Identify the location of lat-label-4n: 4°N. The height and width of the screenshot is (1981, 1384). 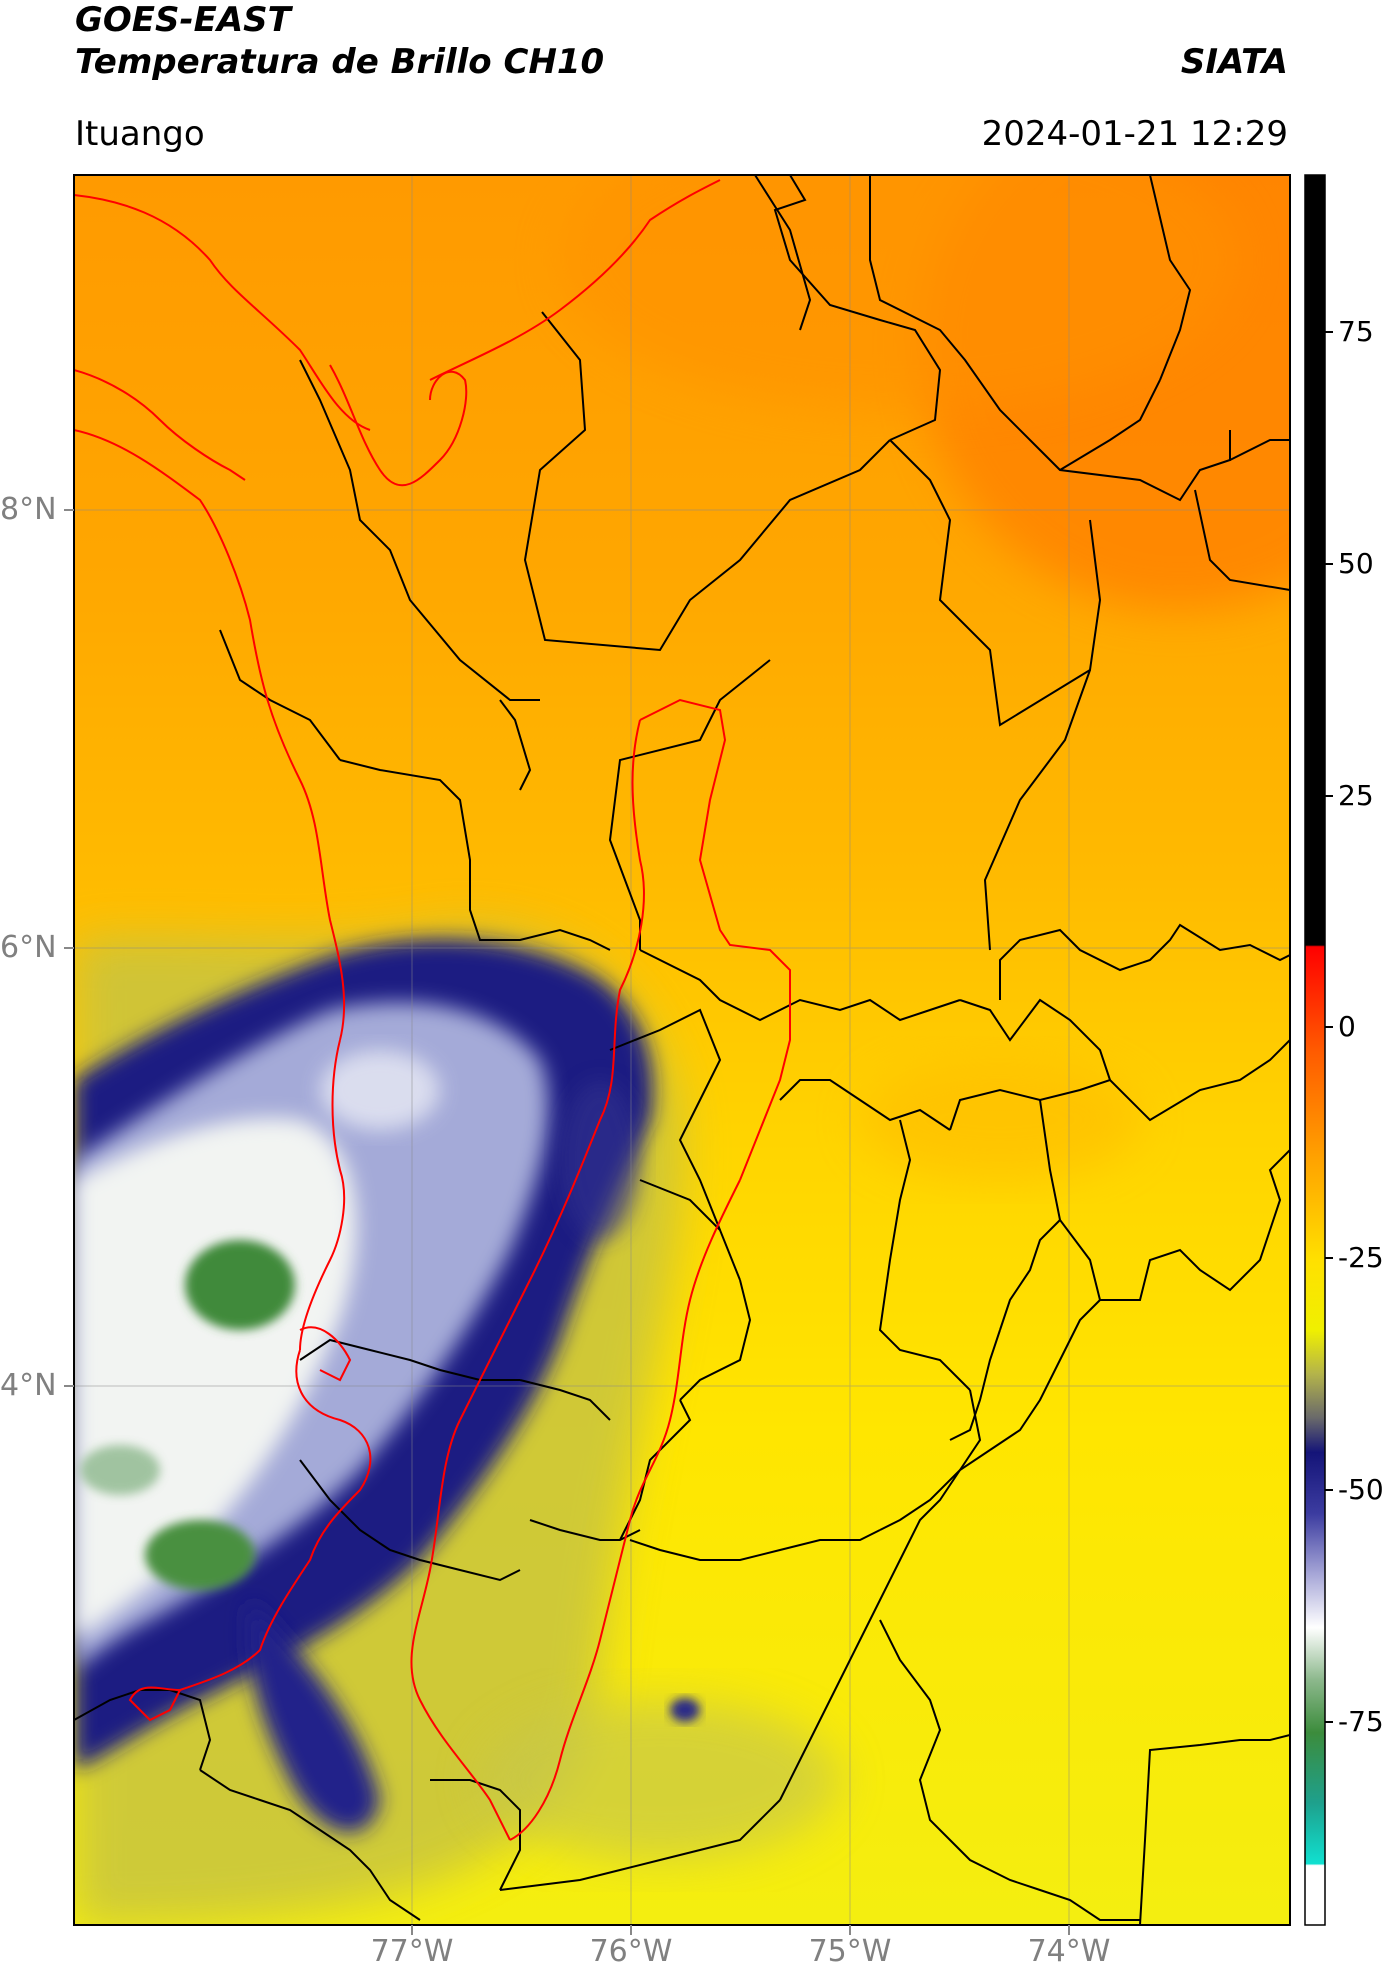
(28, 1385).